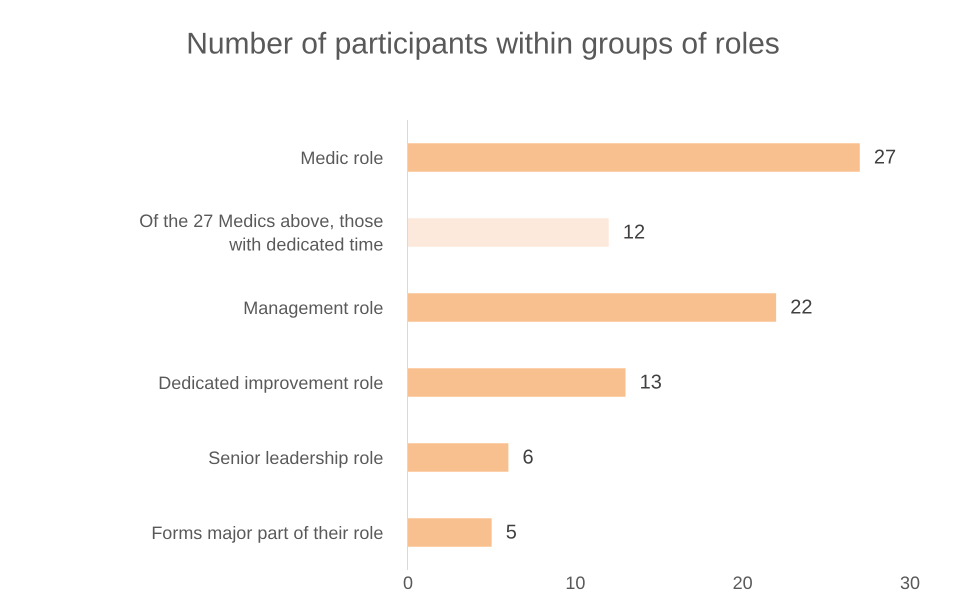 The image size is (966, 614). Describe the element at coordinates (408, 583) in the screenshot. I see `x-tick-label: 0` at that location.